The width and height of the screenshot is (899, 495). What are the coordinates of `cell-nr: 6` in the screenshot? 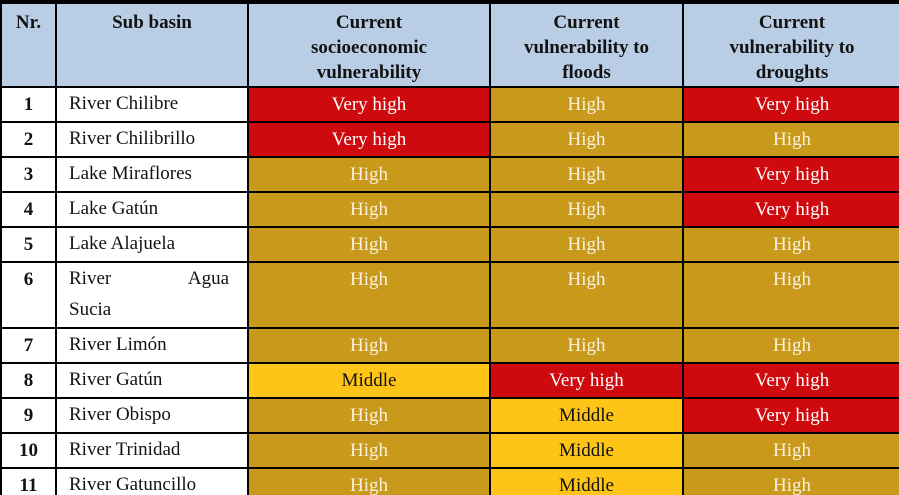 It's located at (28, 295).